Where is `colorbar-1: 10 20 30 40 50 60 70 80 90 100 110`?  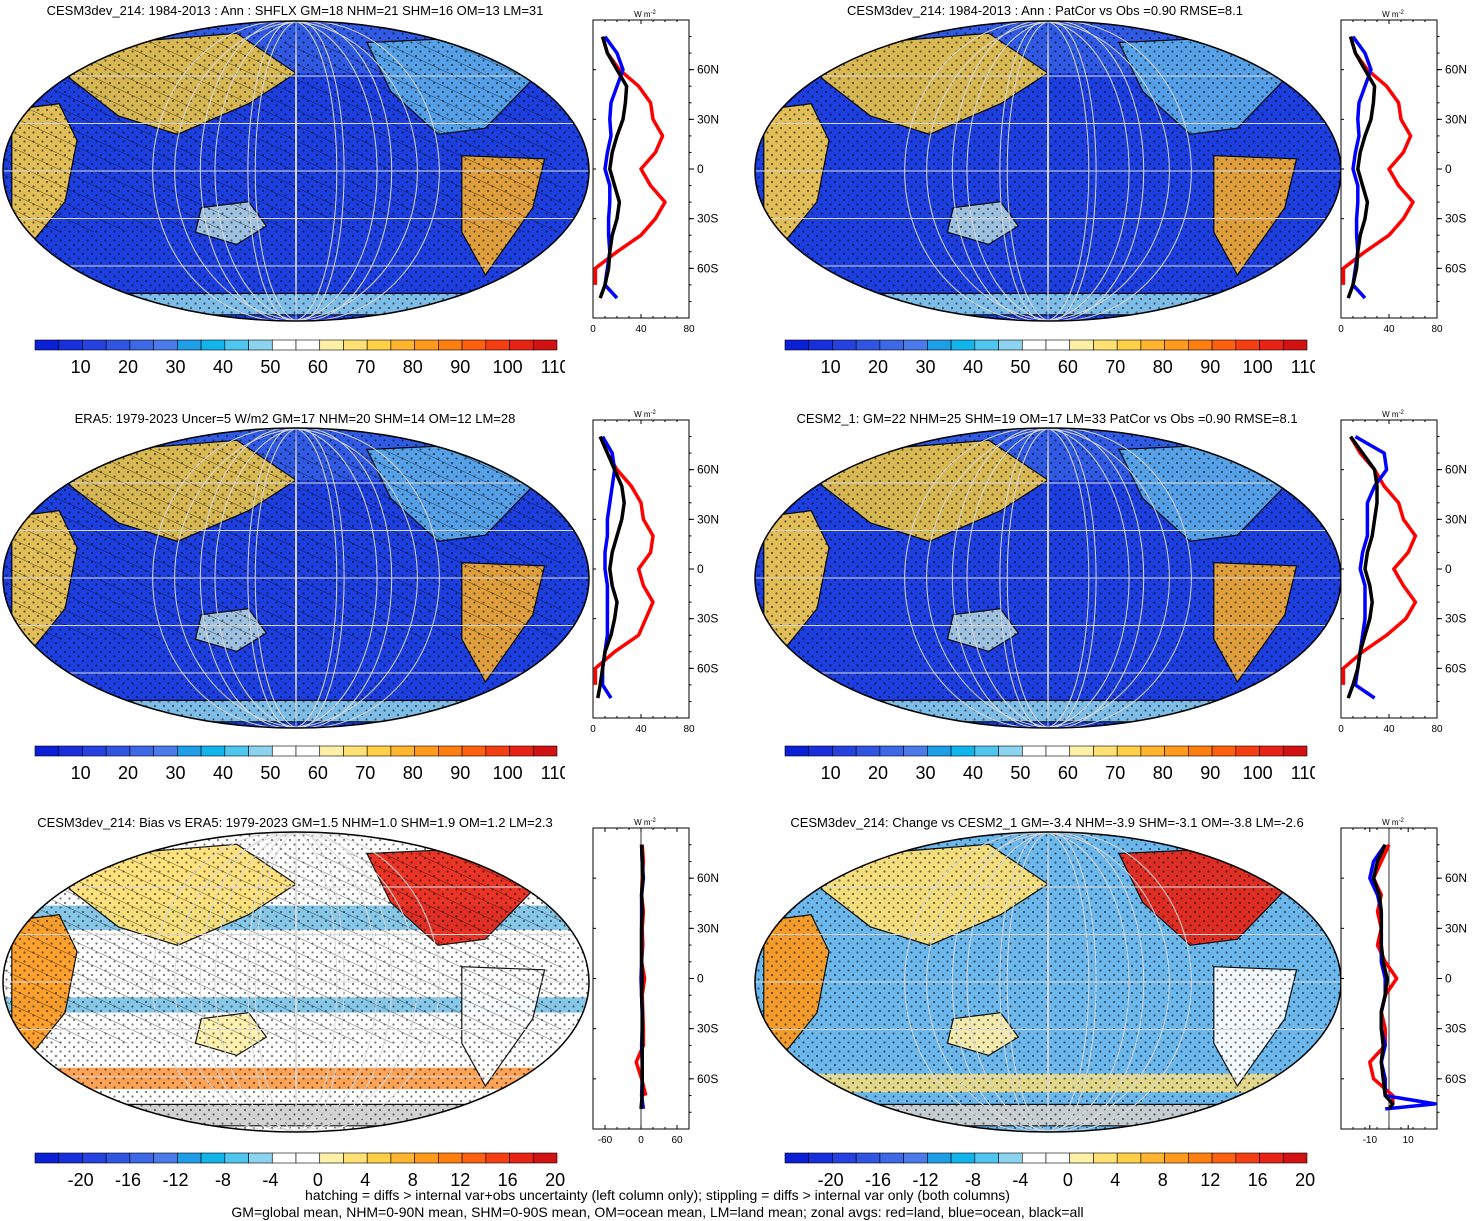
colorbar-1: 10 20 30 40 50 60 70 80 90 100 110 is located at coordinates (299, 358).